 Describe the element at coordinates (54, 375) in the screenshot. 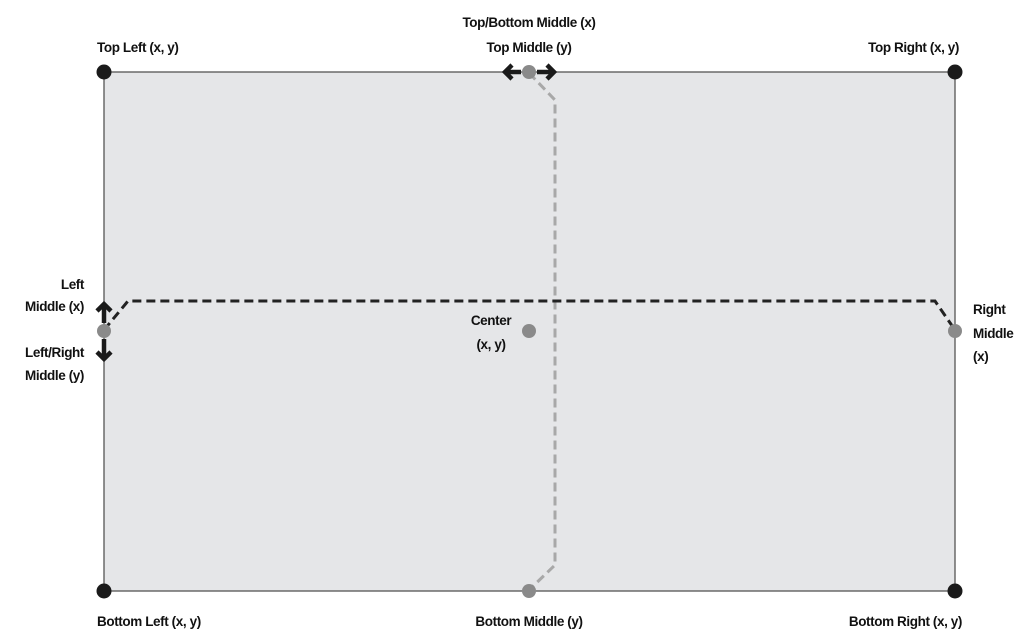

I see `left-right-middle-y-label-line2: Middle (y)` at that location.